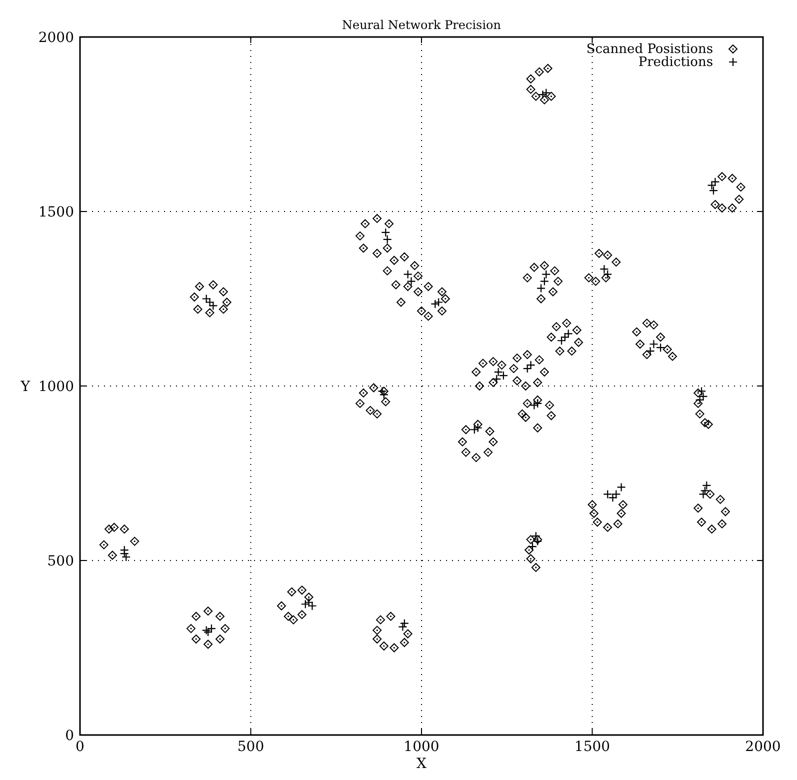 The image size is (797, 780). What do you see at coordinates (250, 747) in the screenshot?
I see `x-tick-label: 500` at bounding box center [250, 747].